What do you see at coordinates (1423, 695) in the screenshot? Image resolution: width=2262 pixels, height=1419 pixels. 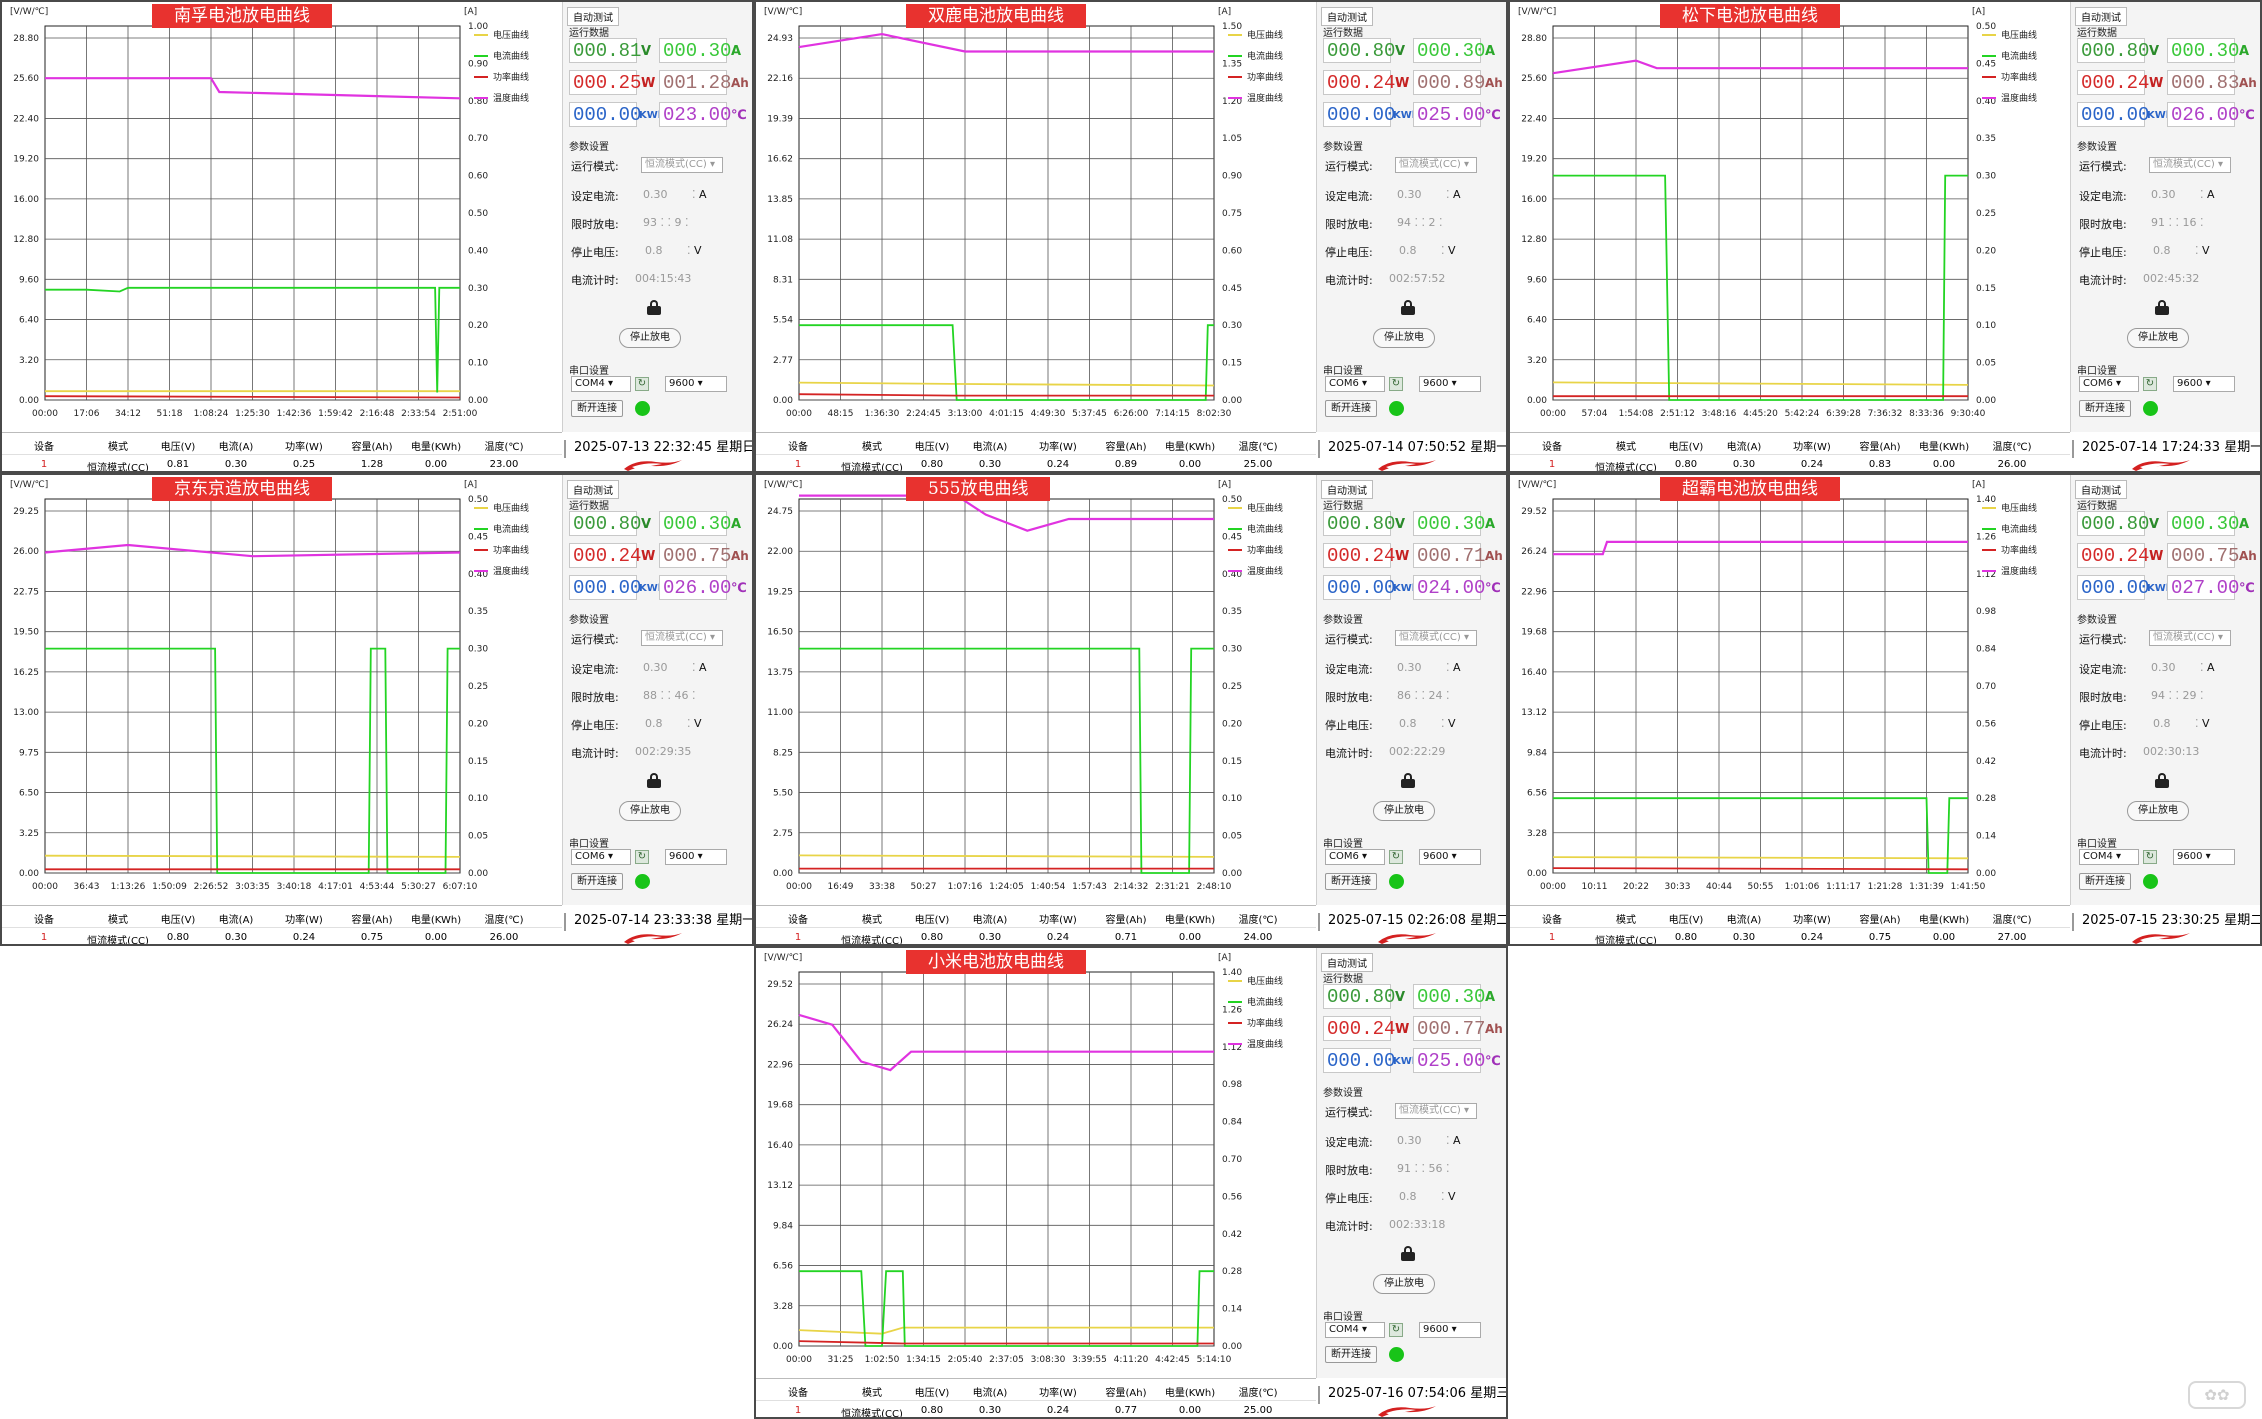 I see `time-limit-field: 86 ⁚ ⁚ 24 ⁚` at bounding box center [1423, 695].